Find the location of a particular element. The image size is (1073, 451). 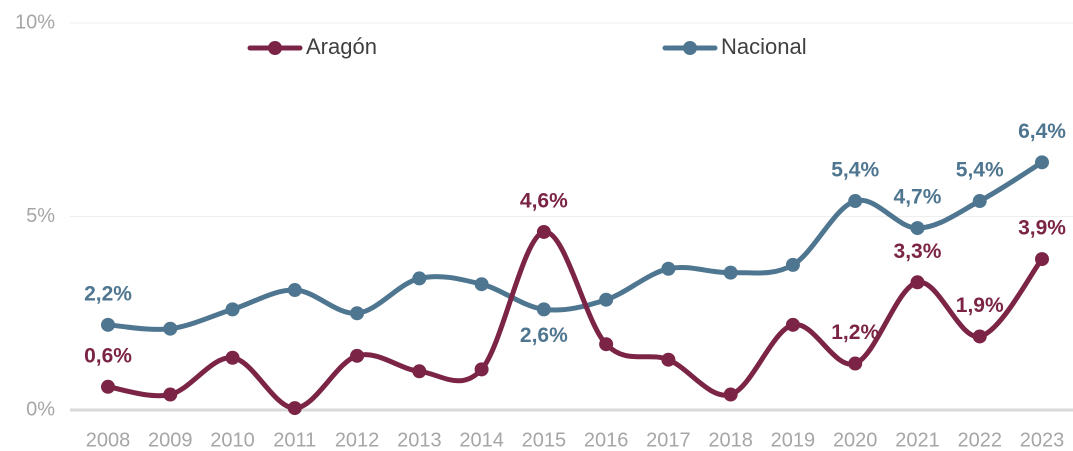

data-label: 2,2% is located at coordinates (108, 293).